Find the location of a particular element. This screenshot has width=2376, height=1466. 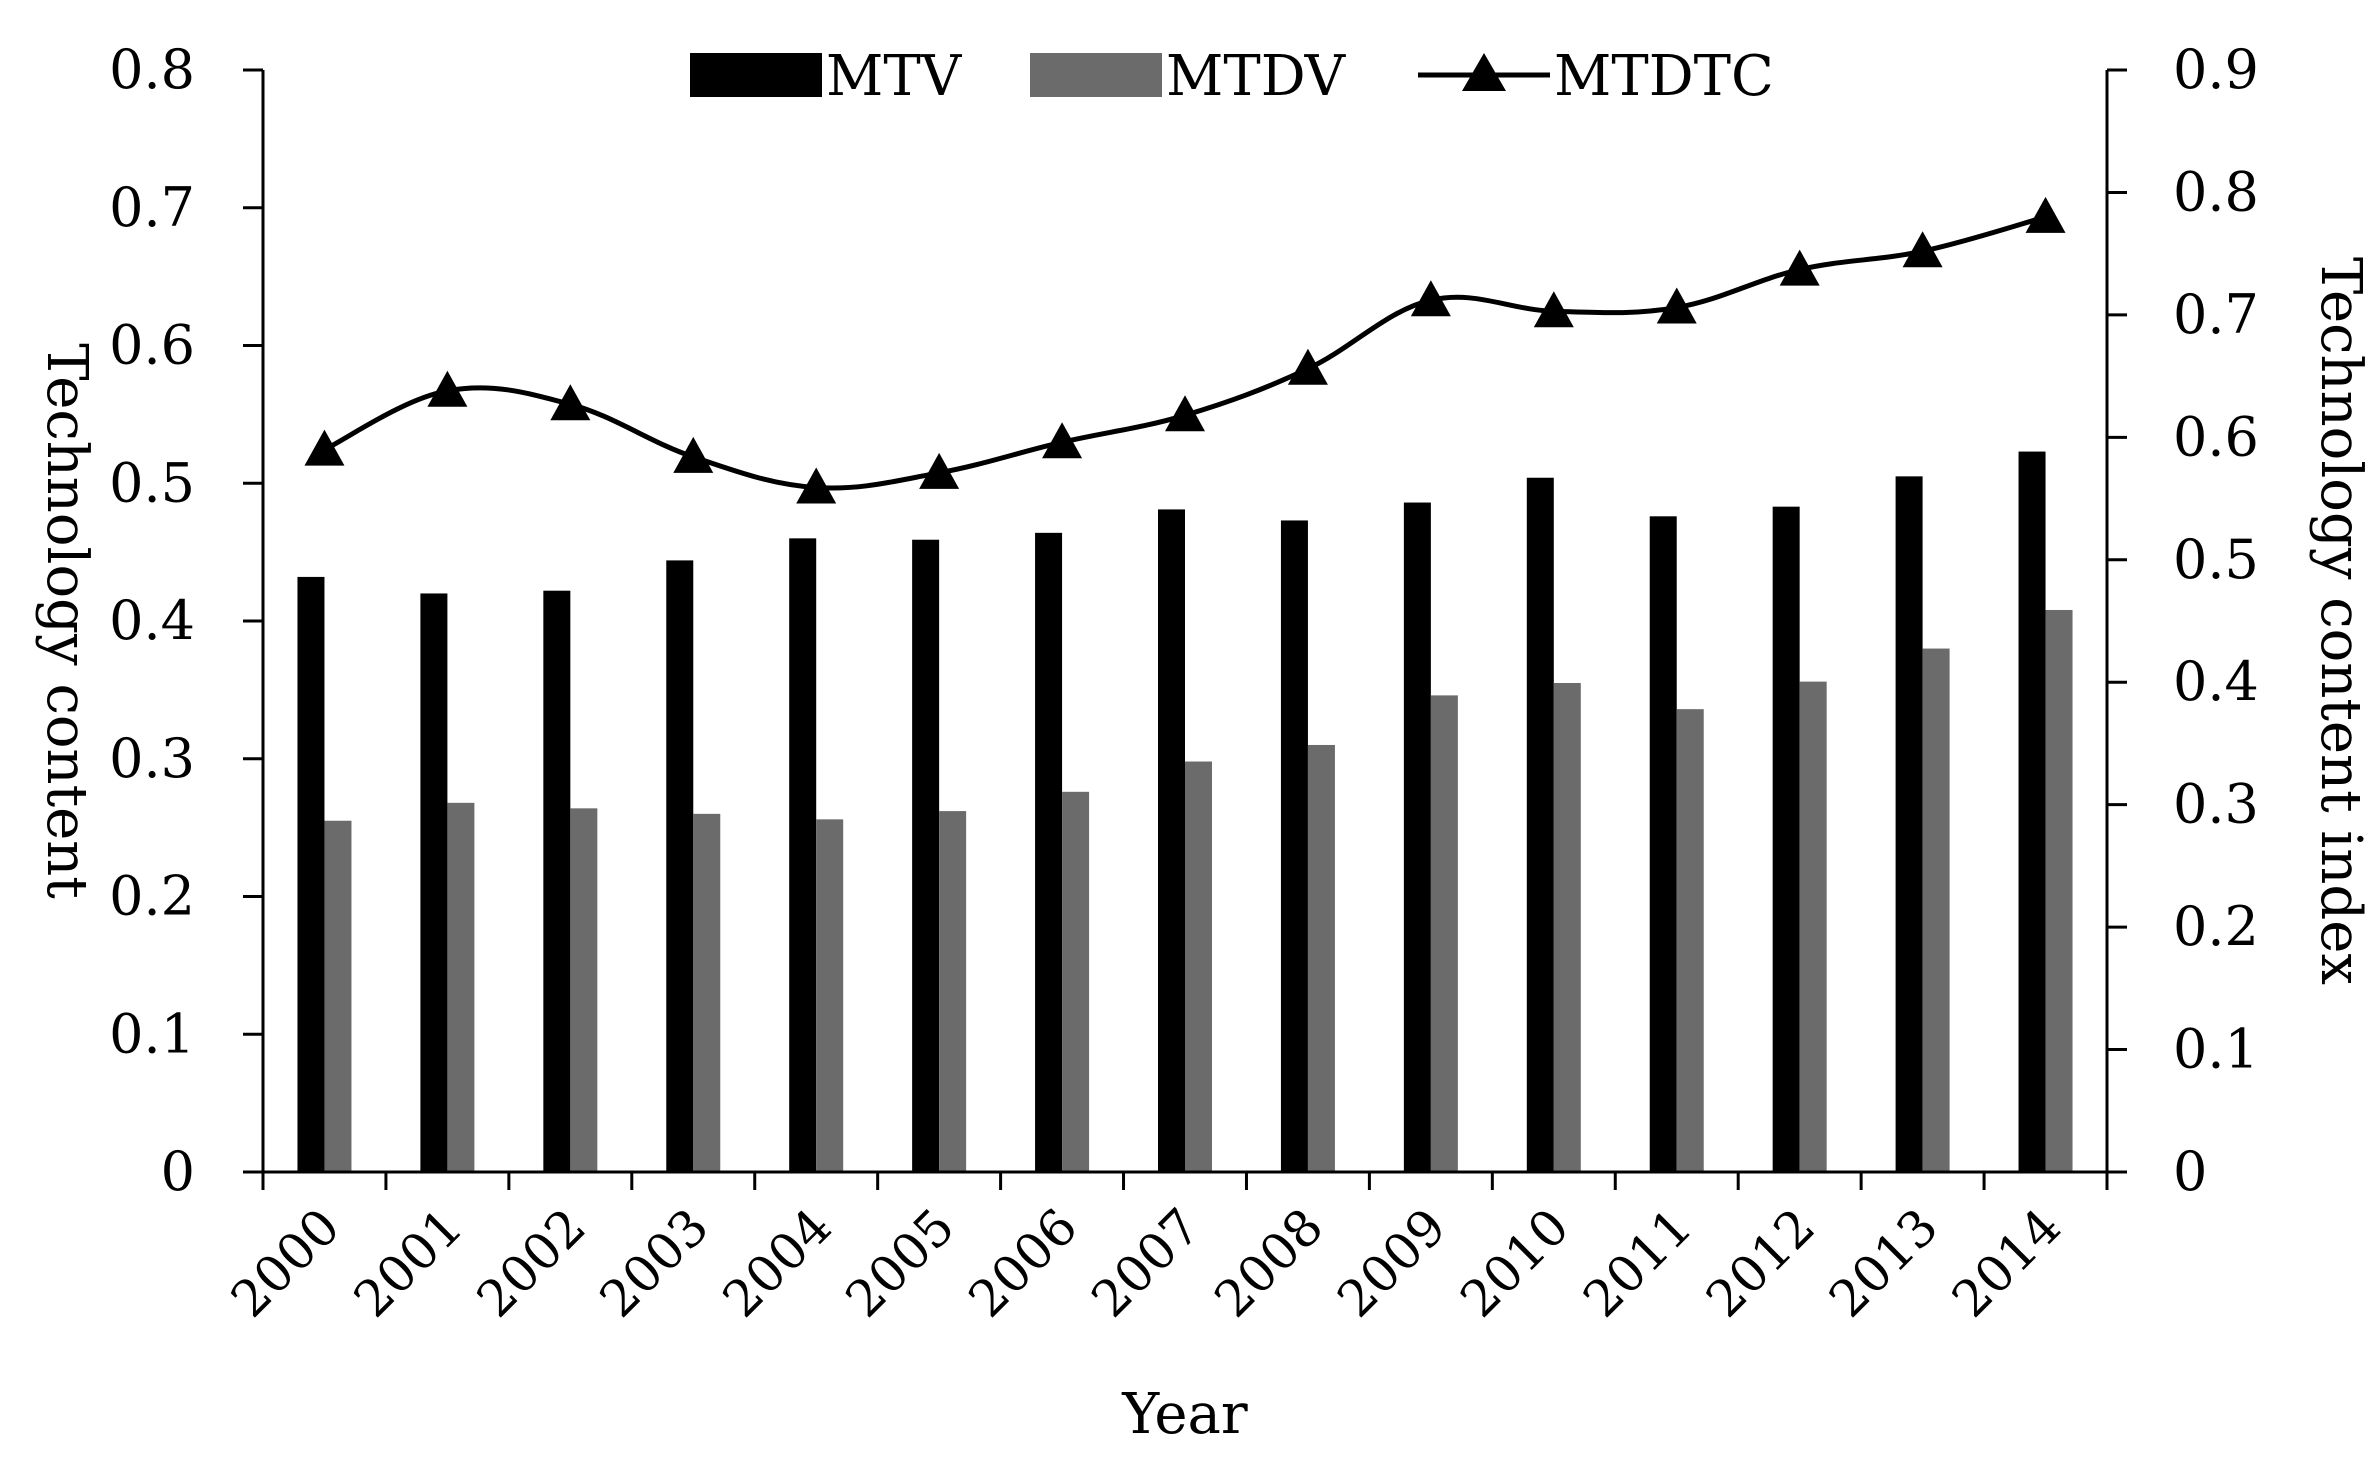

marker-mtdtc-2003 is located at coordinates (693, 454).